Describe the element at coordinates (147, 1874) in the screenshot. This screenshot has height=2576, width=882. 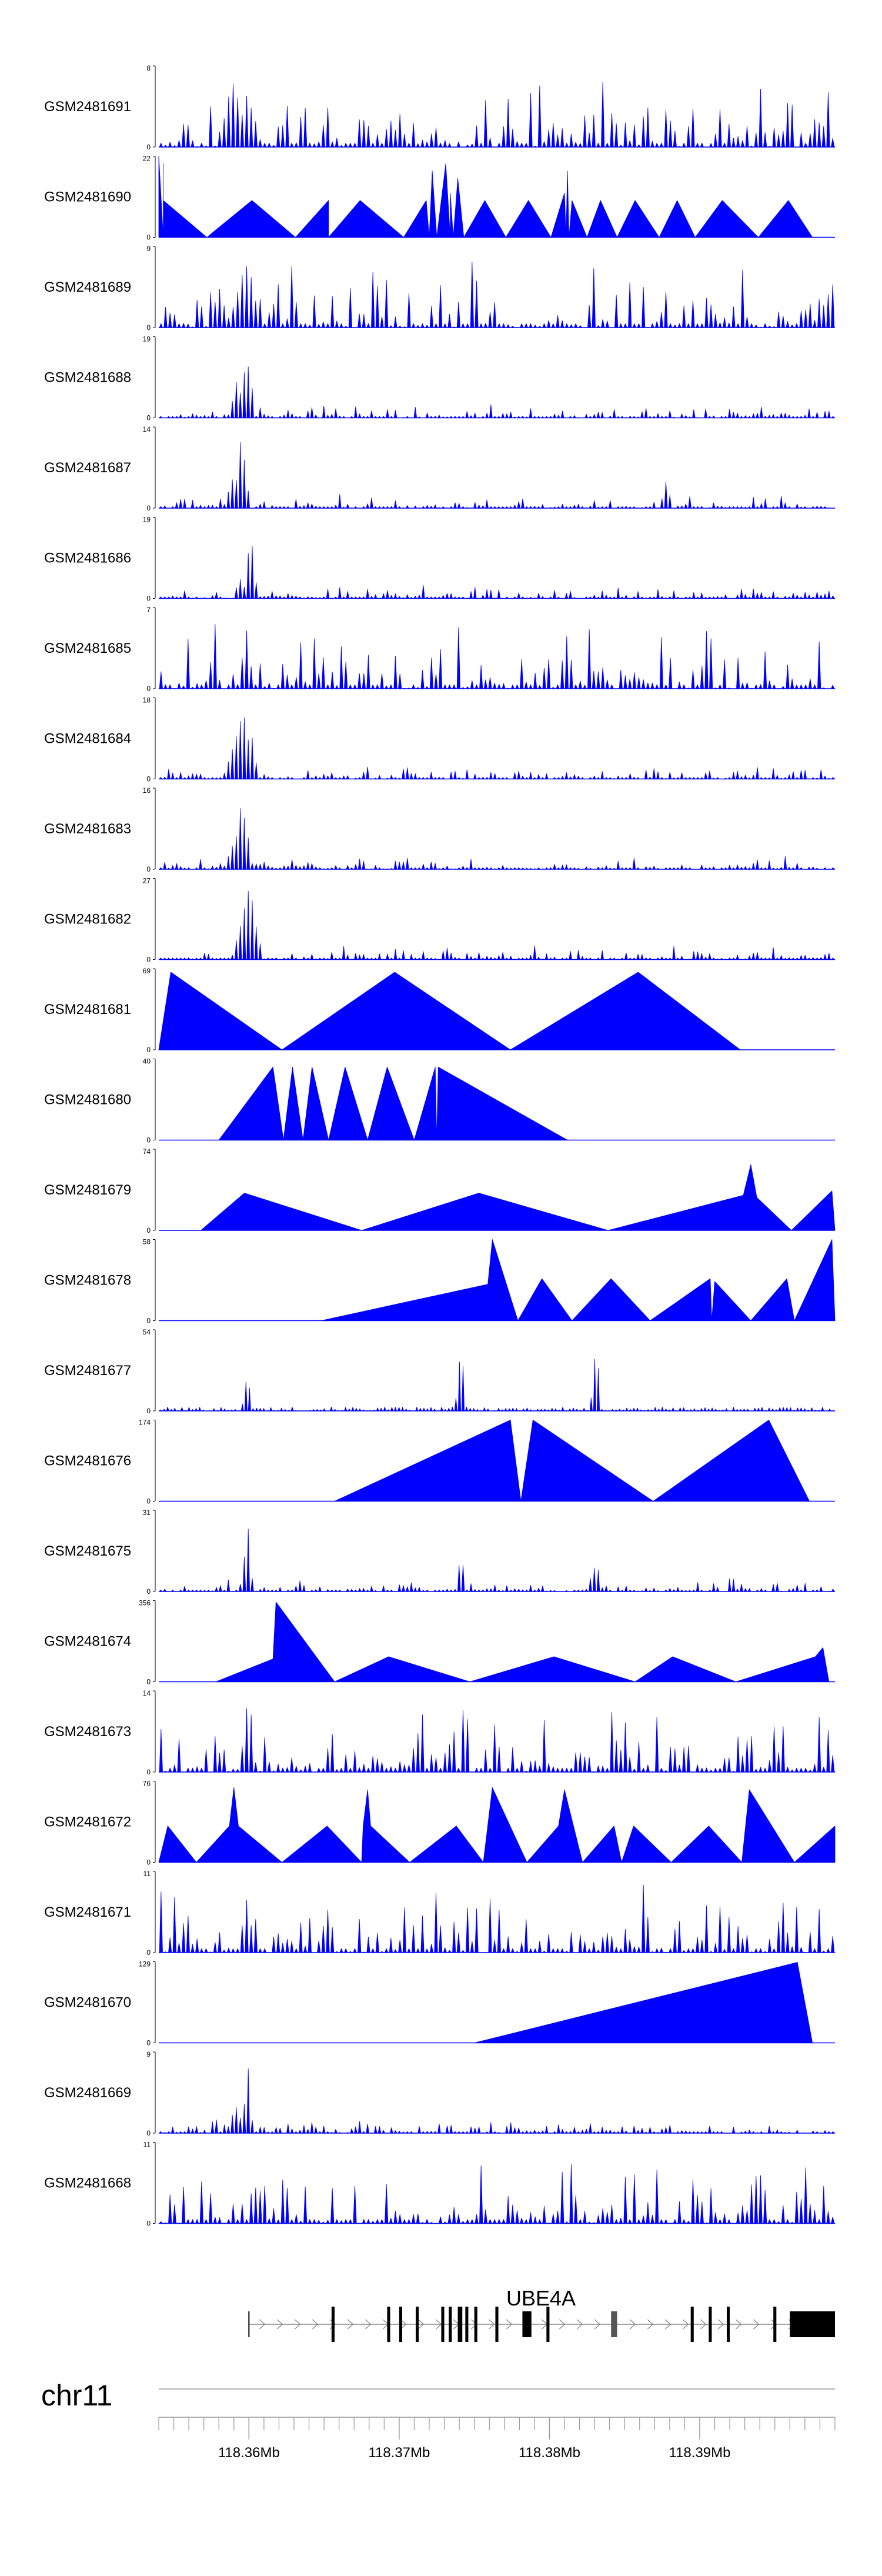
I see `y-max-label: 11` at that location.